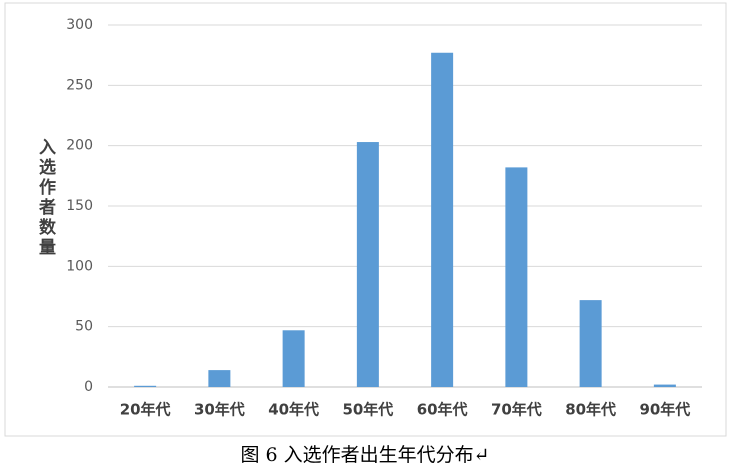 This screenshot has width=730, height=472. I want to click on y-tick-label: 300, so click(79, 25).